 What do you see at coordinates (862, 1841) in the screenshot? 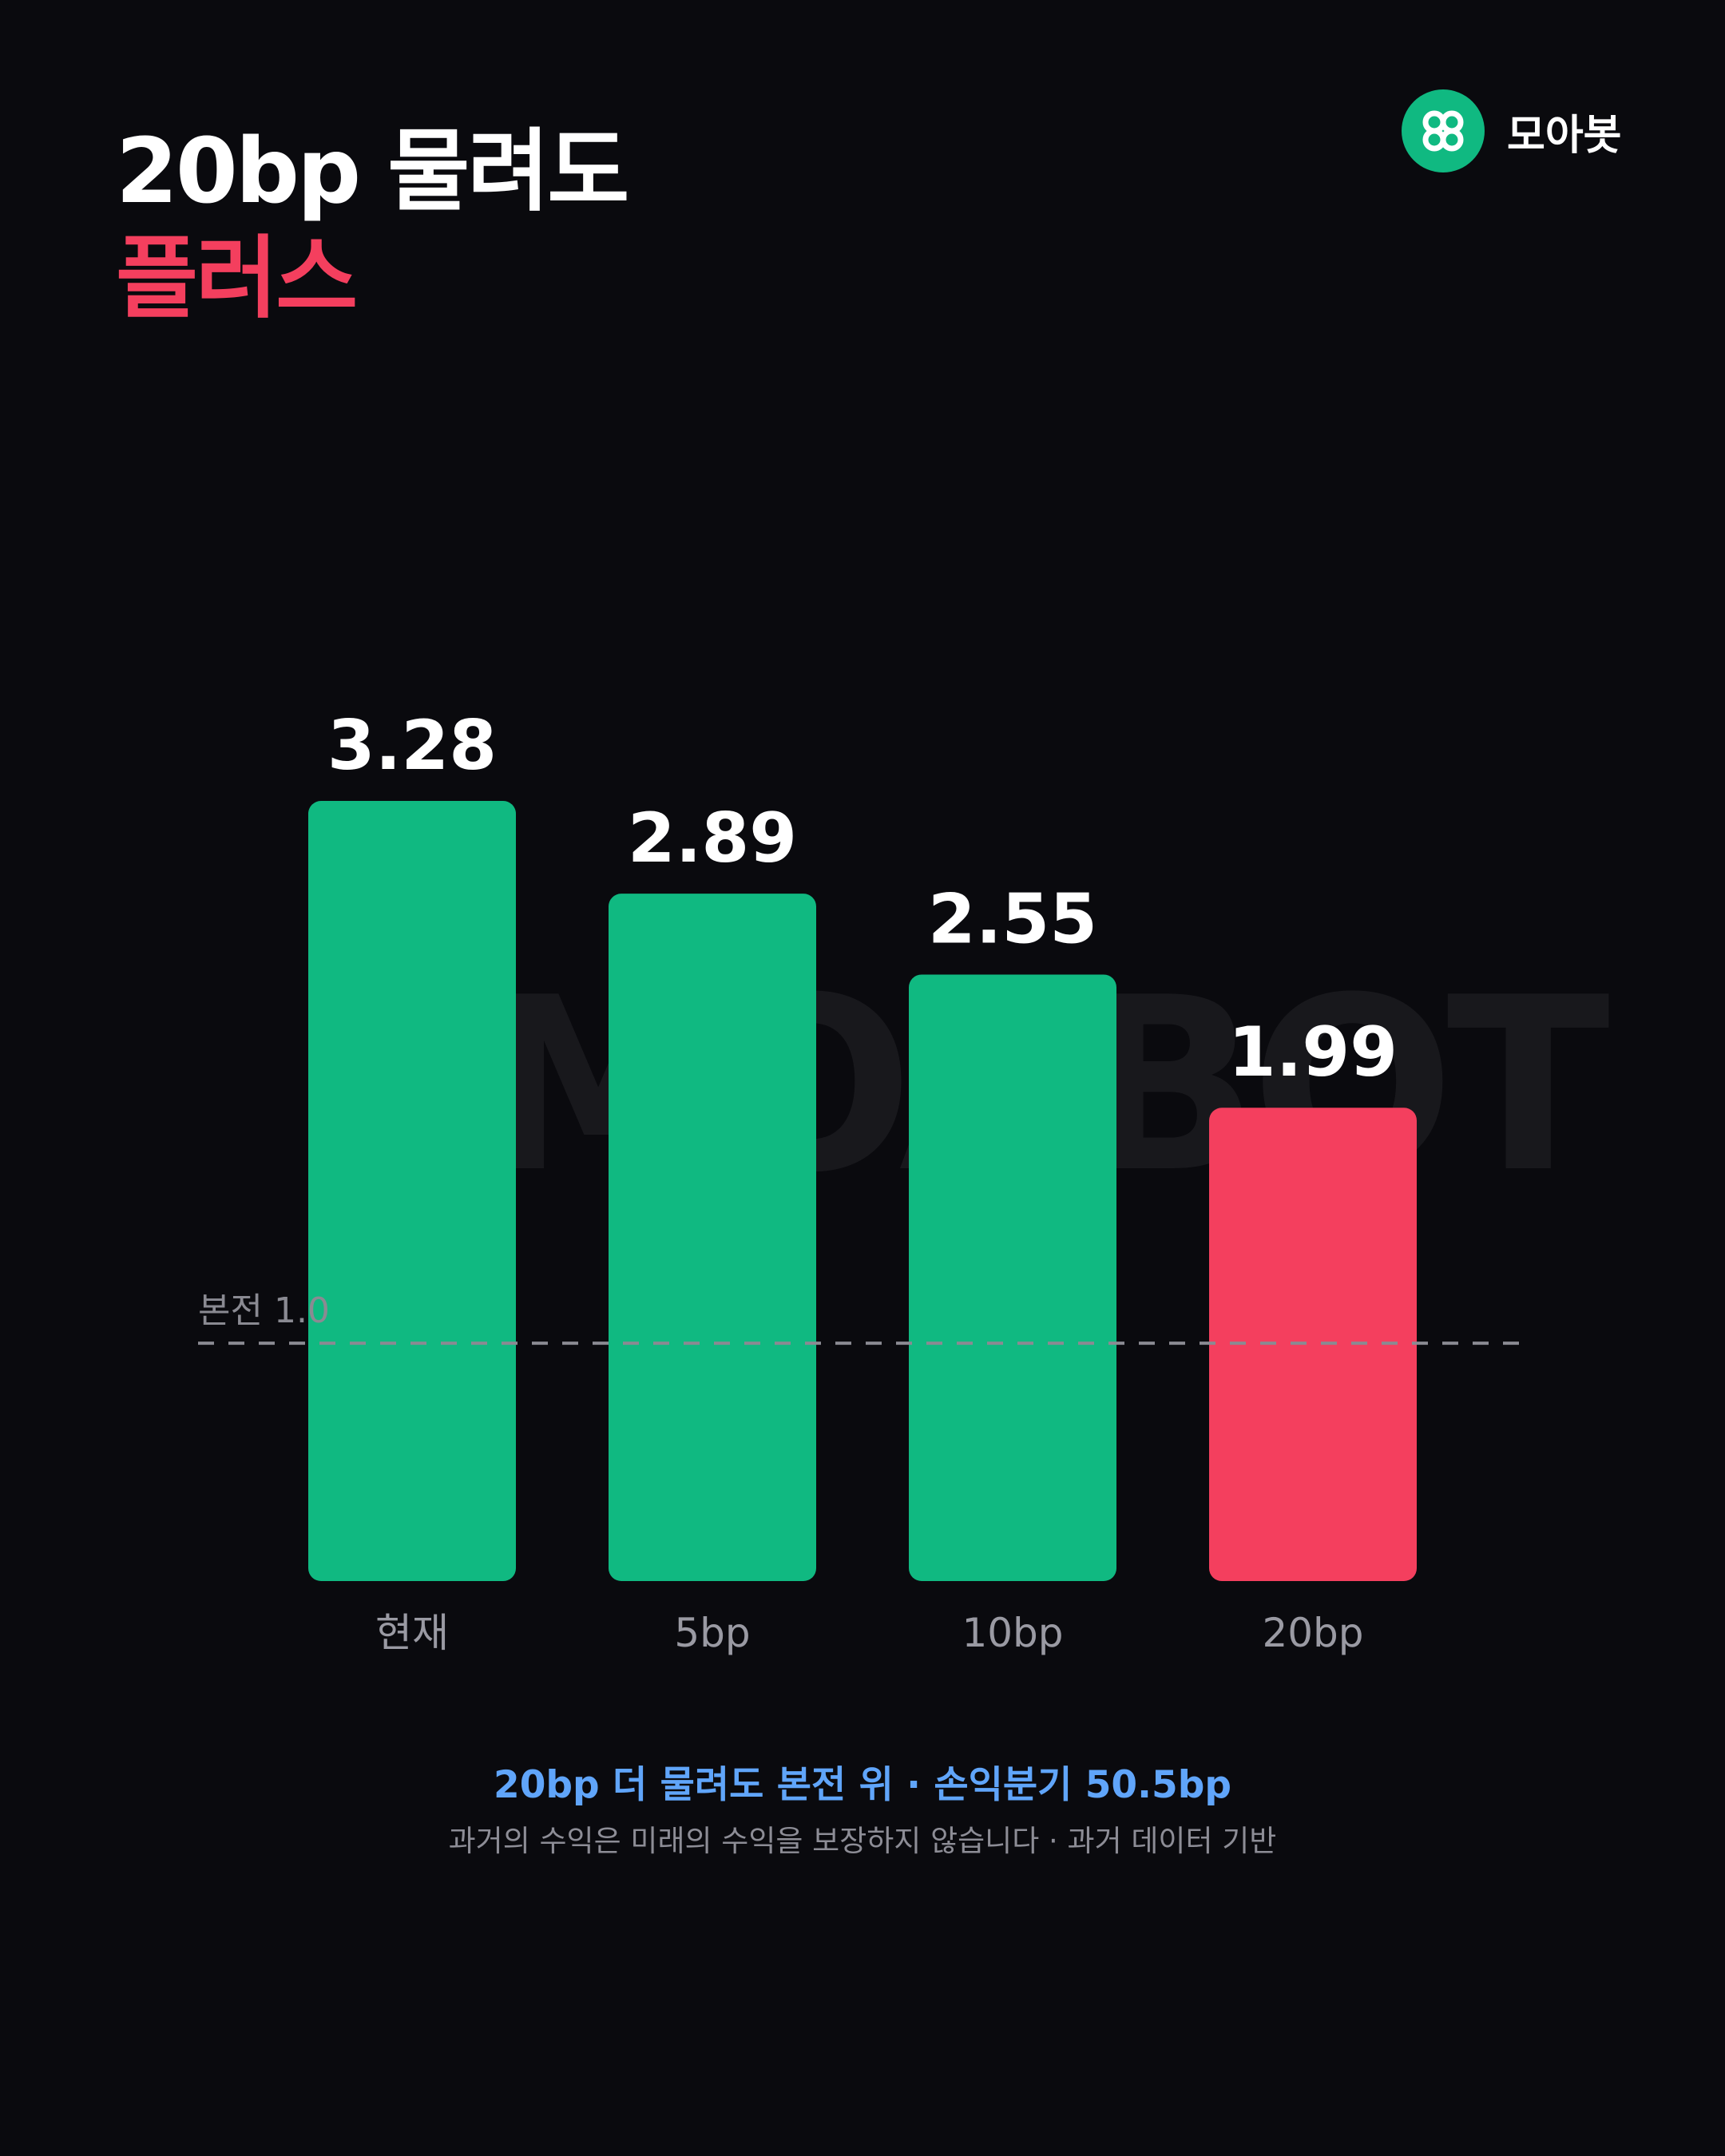
I see `disclaimer: 과거의 수익은 미래의 수익을 보장하지 않습니다 · 과거 데이터 기반` at bounding box center [862, 1841].